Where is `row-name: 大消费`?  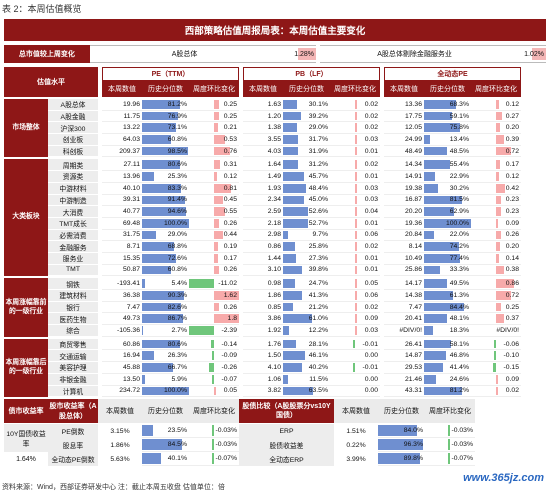
row-name: 大消费 is located at coordinates (73, 212).